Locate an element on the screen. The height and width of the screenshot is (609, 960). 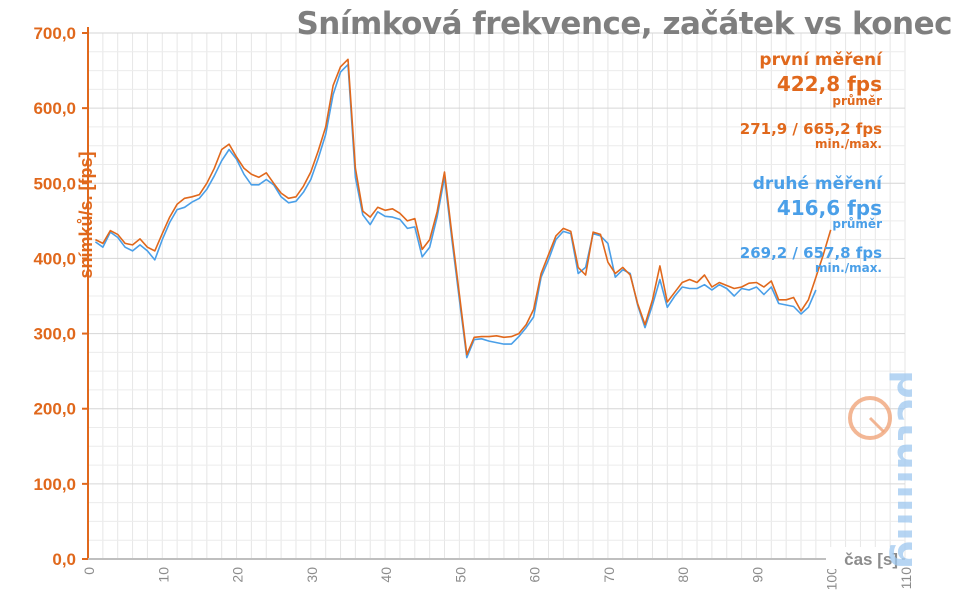
y-tick-label: 200,0 is located at coordinates (54, 409).